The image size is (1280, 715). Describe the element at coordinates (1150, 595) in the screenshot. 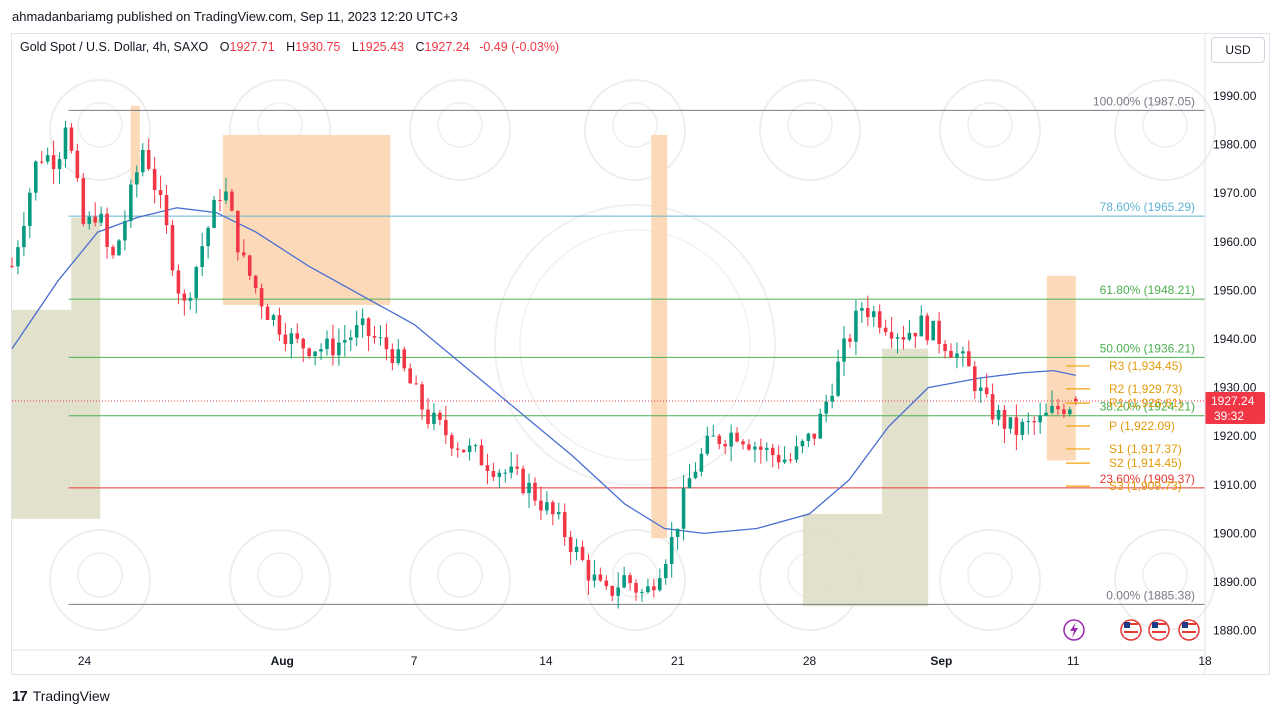

I see `fib-label: 0.00% (1885.38)` at that location.